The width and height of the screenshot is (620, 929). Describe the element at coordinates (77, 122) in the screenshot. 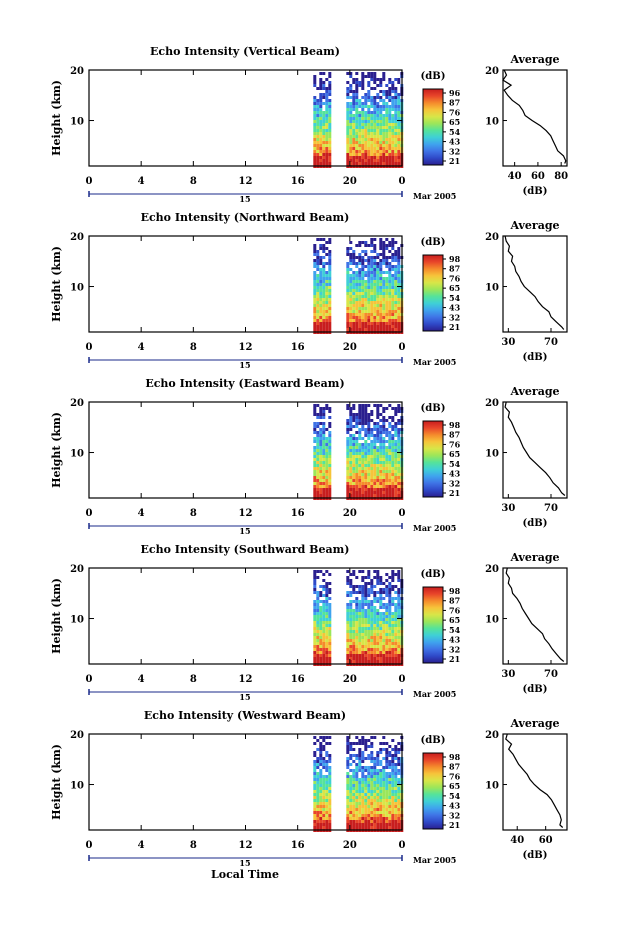

I see `y-tick-label: 10` at that location.